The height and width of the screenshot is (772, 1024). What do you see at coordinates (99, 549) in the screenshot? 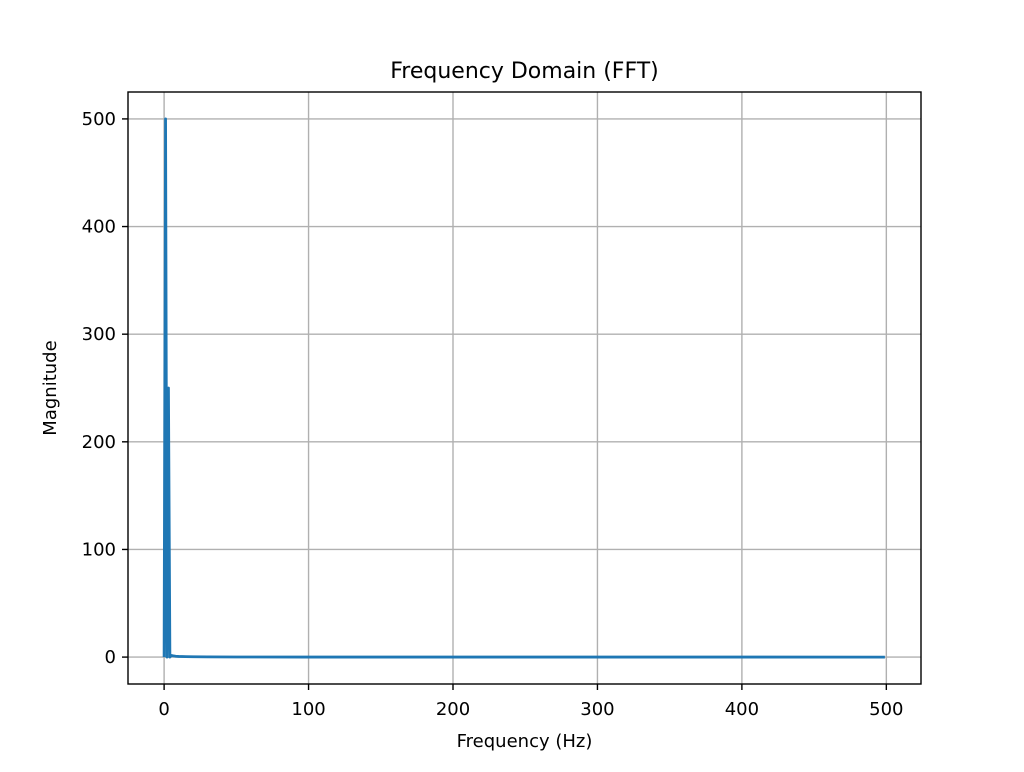
I see `y-tick-label: 100` at bounding box center [99, 549].